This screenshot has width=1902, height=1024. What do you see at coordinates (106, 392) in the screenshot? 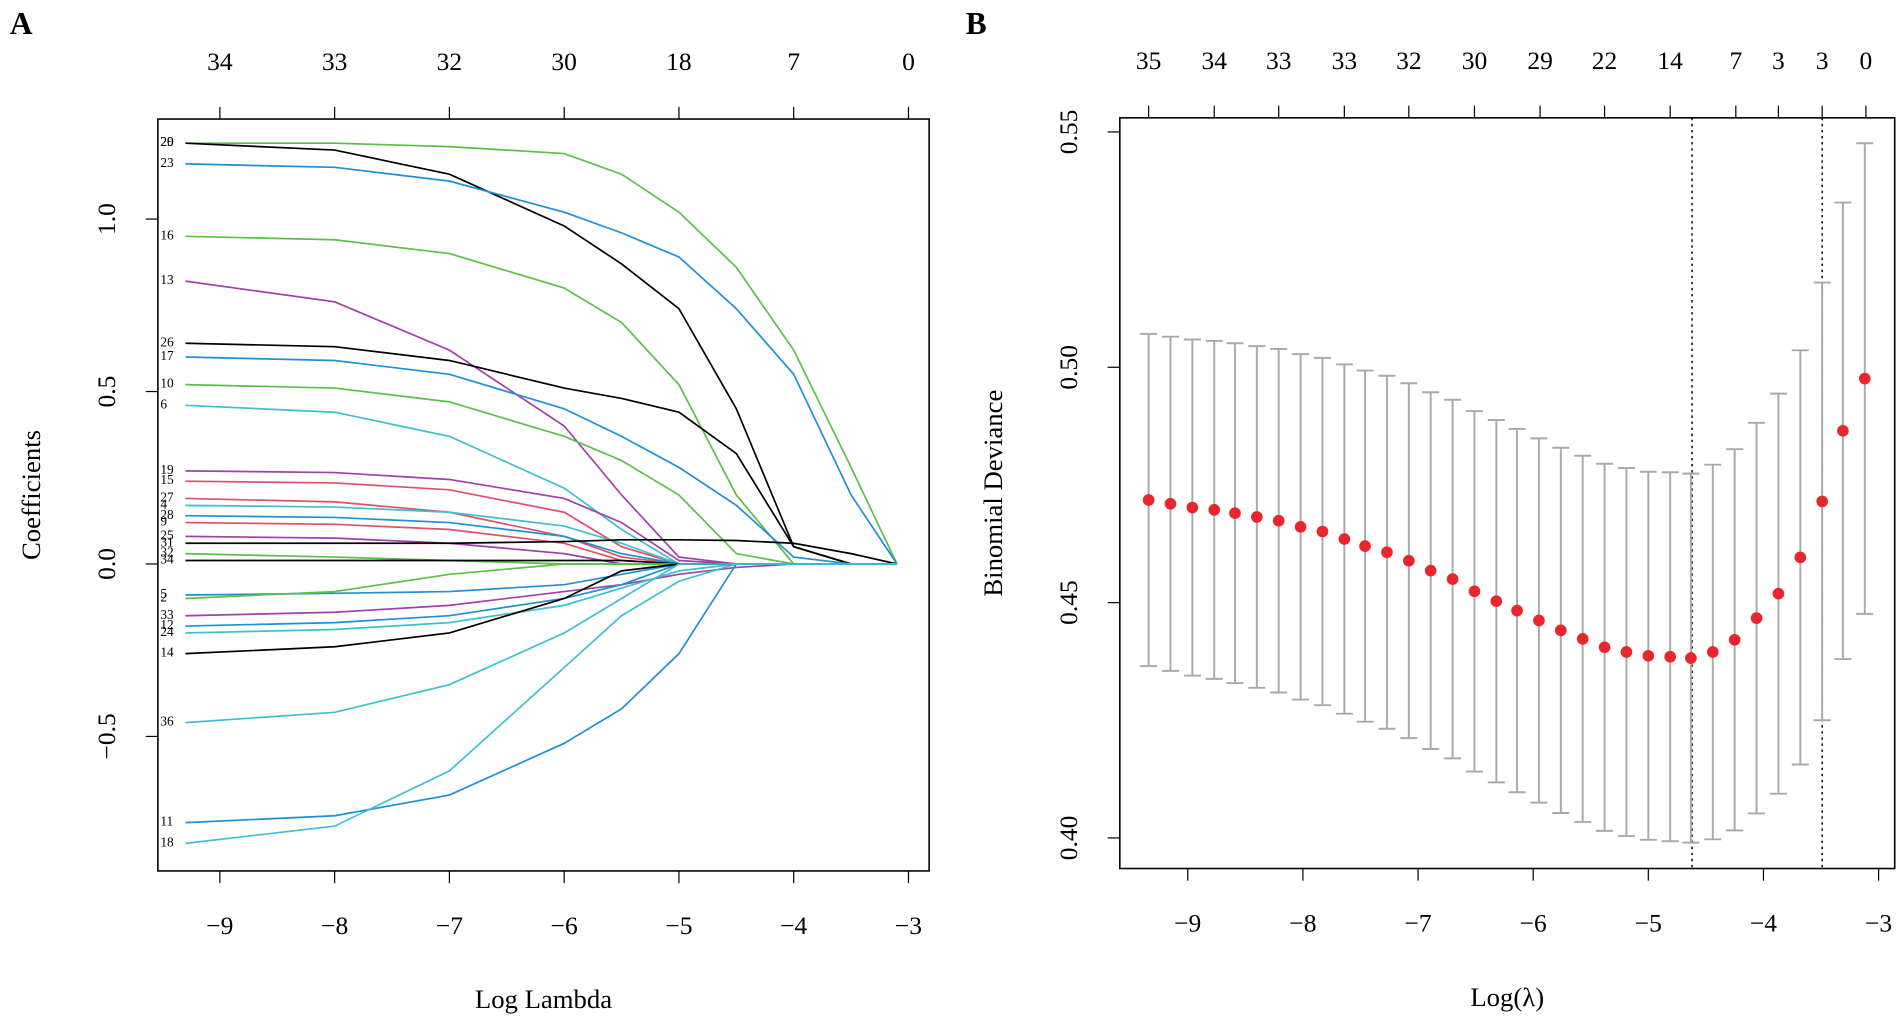
I see `y-tick-label: 0.5` at bounding box center [106, 392].